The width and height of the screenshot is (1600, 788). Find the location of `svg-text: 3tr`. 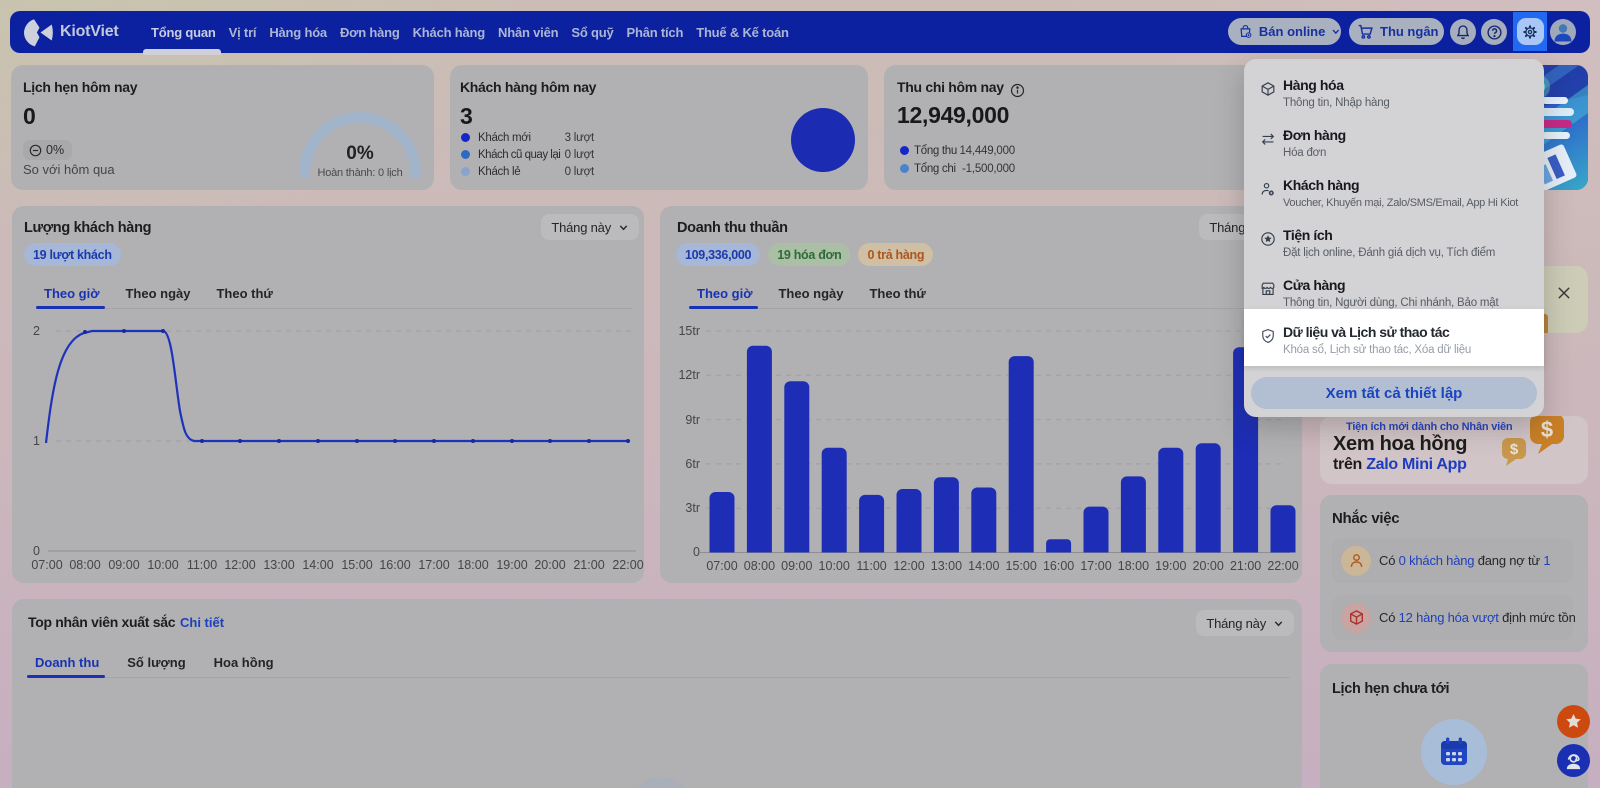

svg-text: 3tr is located at coordinates (692, 508).